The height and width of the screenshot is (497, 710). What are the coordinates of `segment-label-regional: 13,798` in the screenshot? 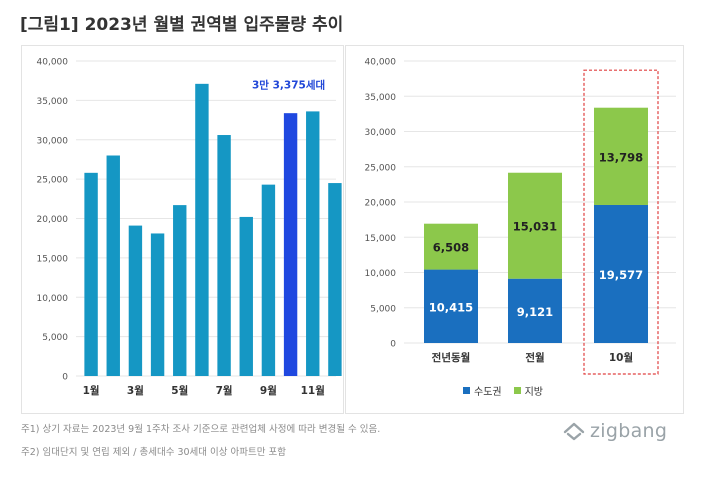 It's located at (621, 157).